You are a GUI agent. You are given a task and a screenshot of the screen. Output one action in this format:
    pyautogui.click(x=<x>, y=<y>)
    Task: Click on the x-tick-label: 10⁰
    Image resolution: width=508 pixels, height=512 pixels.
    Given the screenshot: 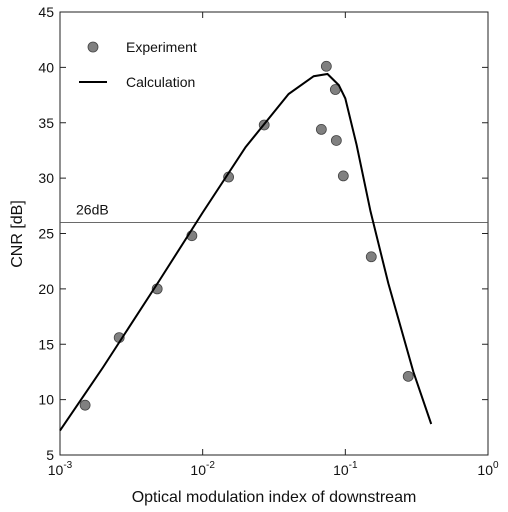 What is the action you would take?
    pyautogui.click(x=488, y=469)
    